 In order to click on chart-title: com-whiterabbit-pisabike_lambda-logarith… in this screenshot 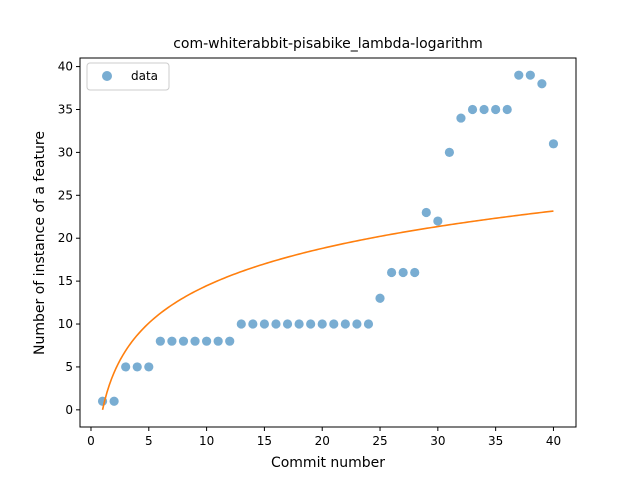, I will do `click(328, 44)`.